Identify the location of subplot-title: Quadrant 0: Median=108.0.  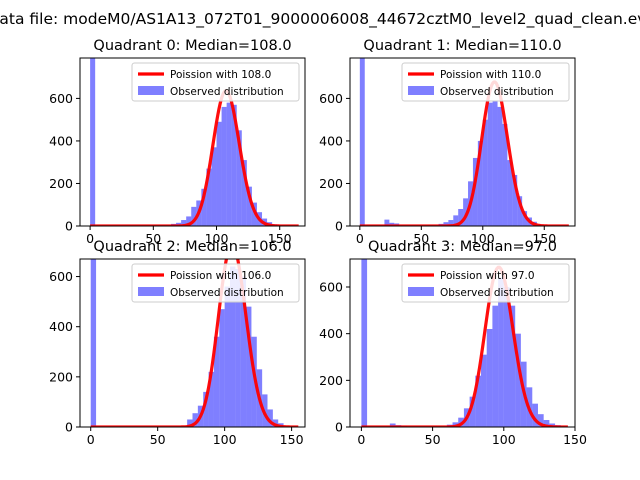
(192, 46).